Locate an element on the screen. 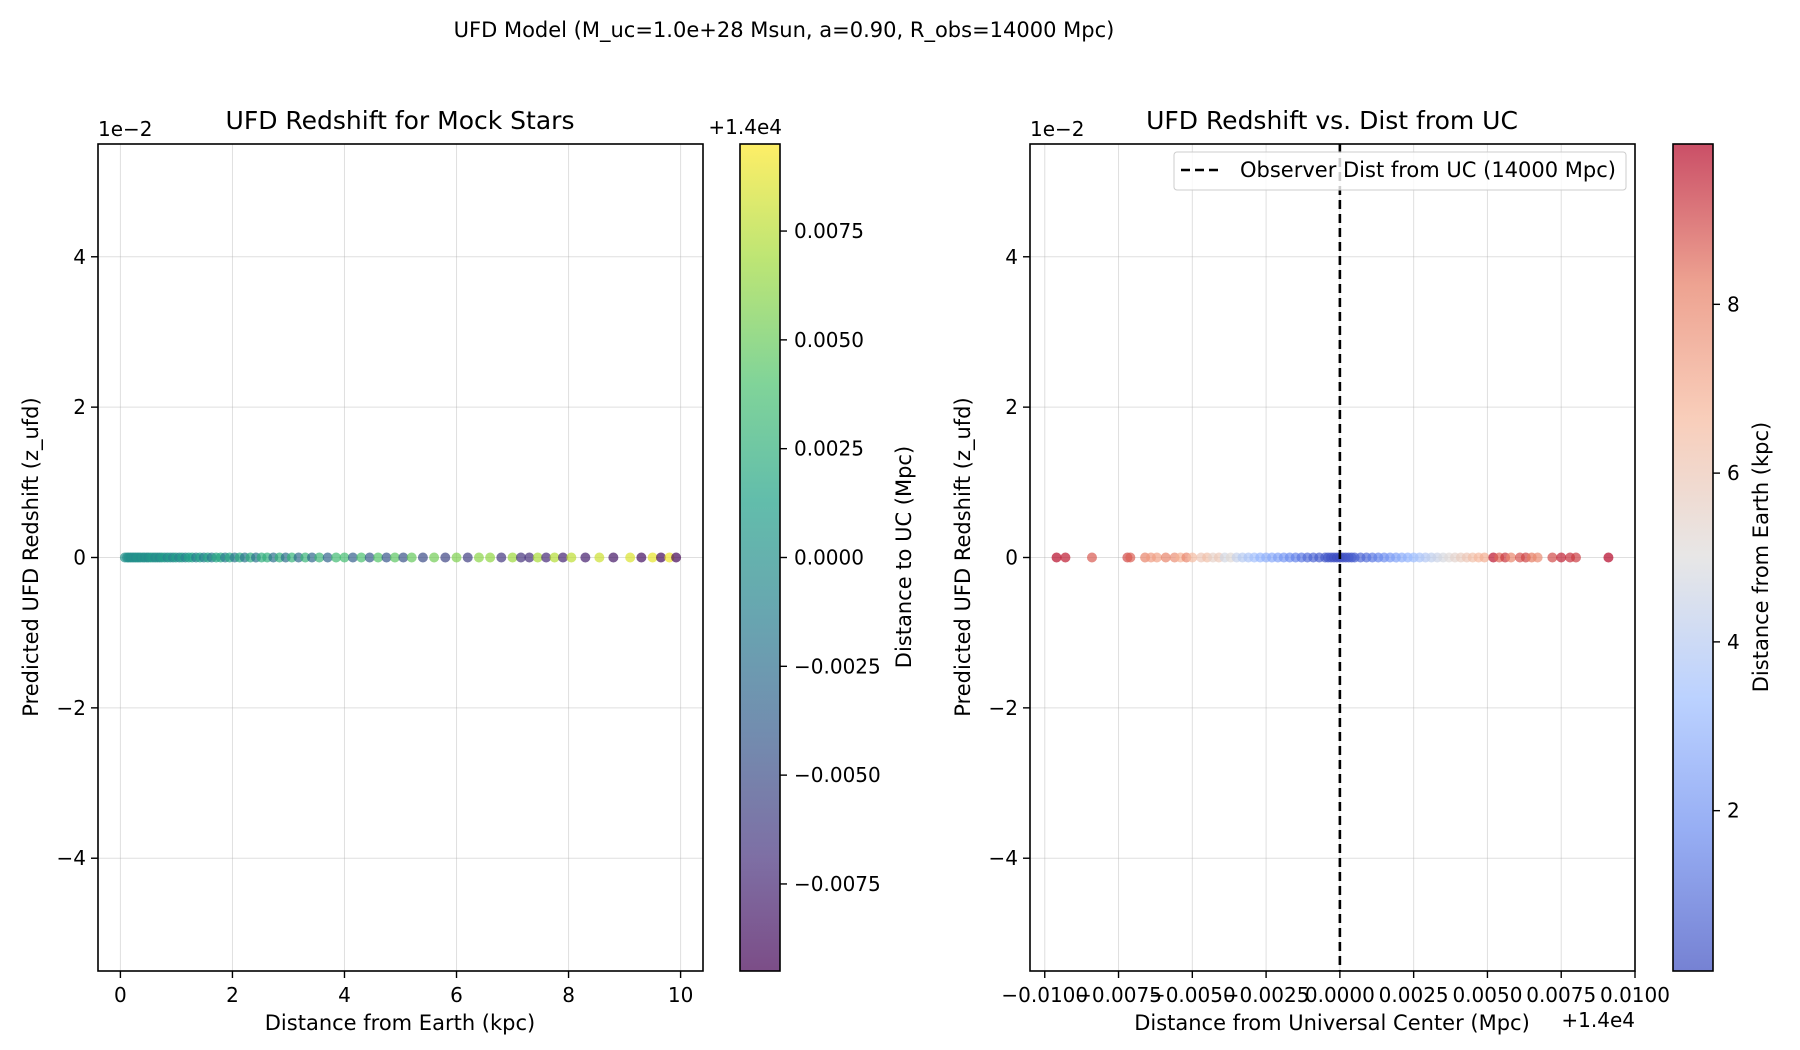 The width and height of the screenshot is (1800, 1050). x-tick-label: −0.0075 is located at coordinates (1118, 995).